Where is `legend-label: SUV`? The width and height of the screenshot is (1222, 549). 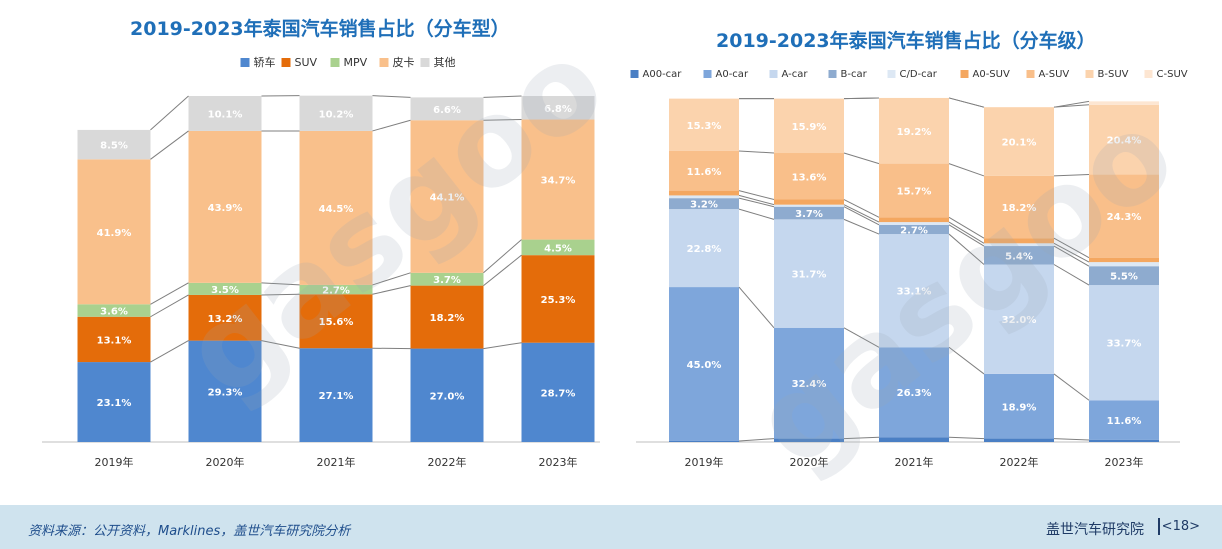
legend-label: SUV is located at coordinates (306, 62).